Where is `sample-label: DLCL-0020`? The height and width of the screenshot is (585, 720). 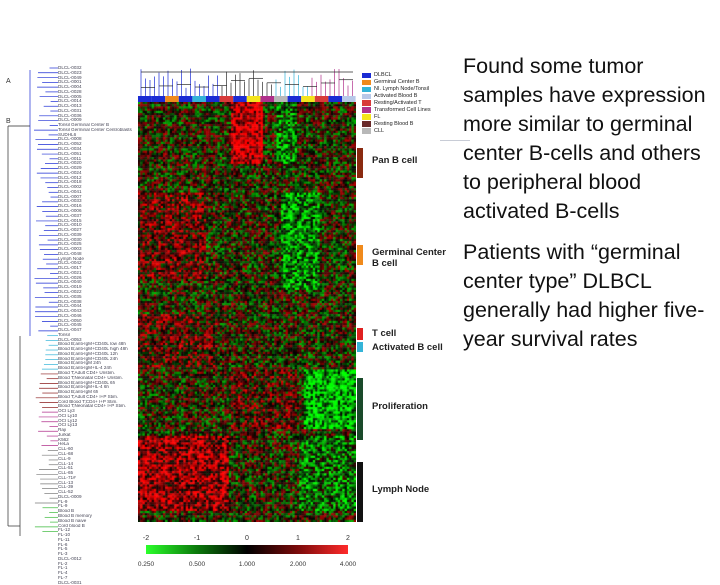 sample-label: DLCL-0020 is located at coordinates (70, 163).